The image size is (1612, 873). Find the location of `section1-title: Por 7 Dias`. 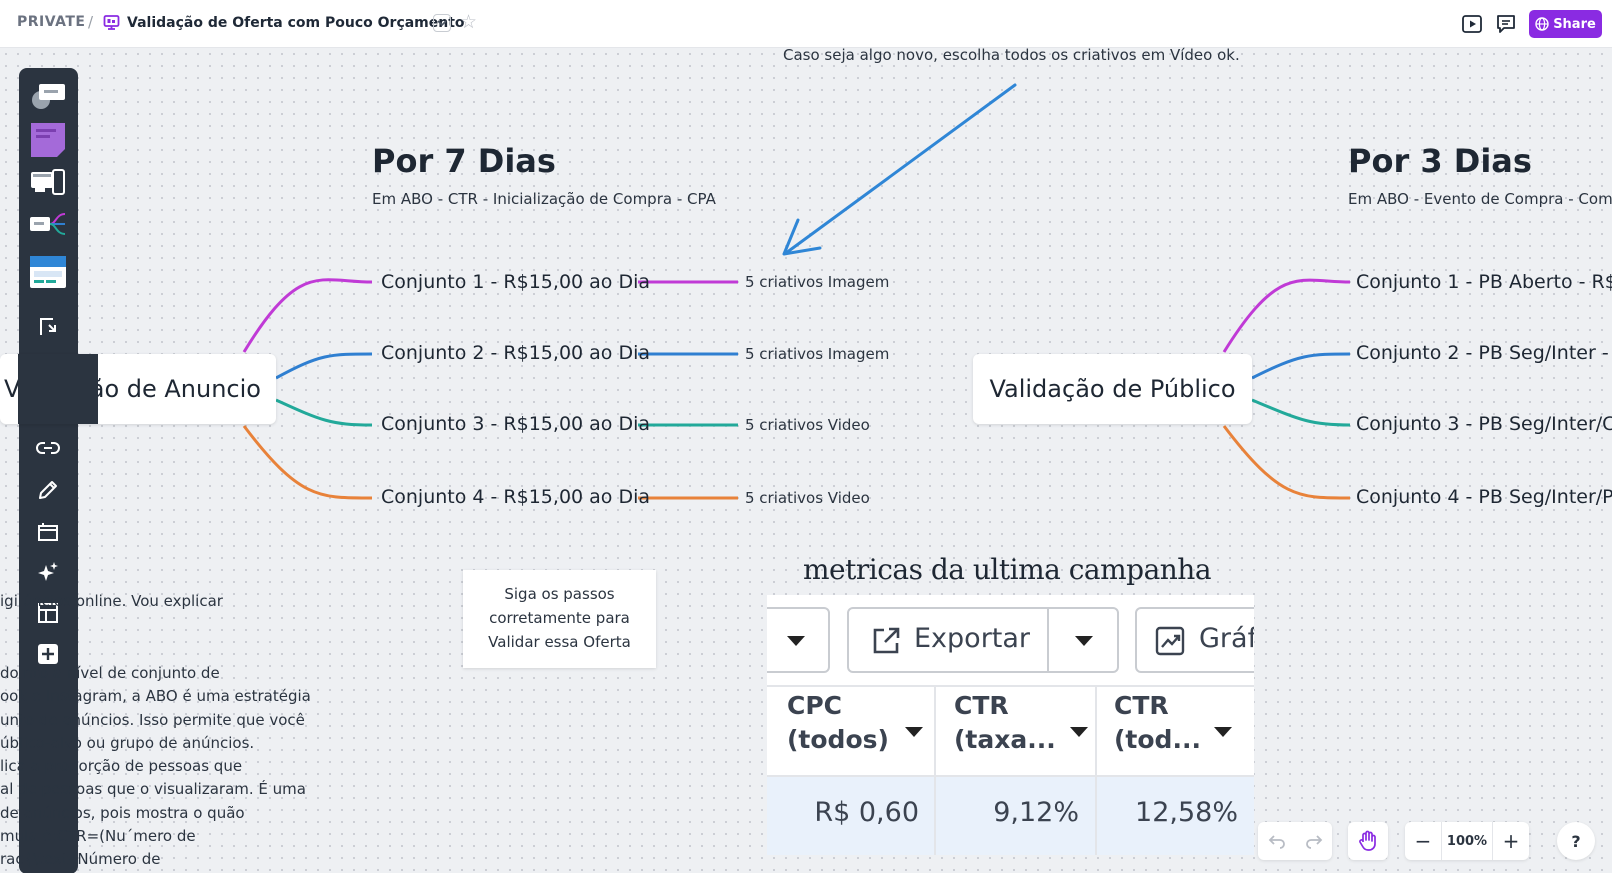

section1-title: Por 7 Dias is located at coordinates (464, 161).